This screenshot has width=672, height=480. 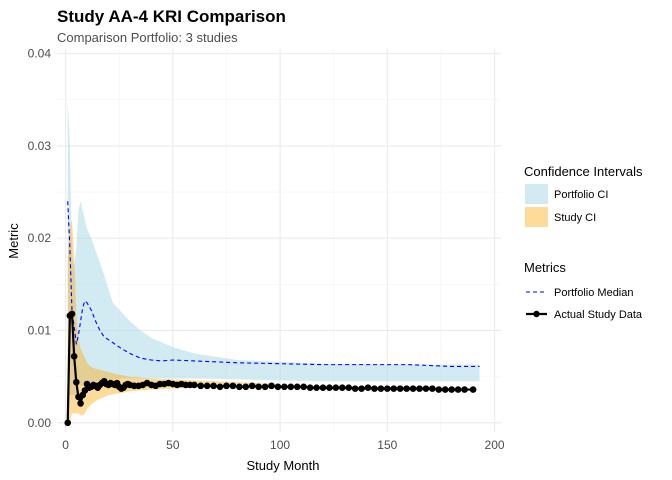 What do you see at coordinates (40, 146) in the screenshot?
I see `y-tick-label: 0.03` at bounding box center [40, 146].